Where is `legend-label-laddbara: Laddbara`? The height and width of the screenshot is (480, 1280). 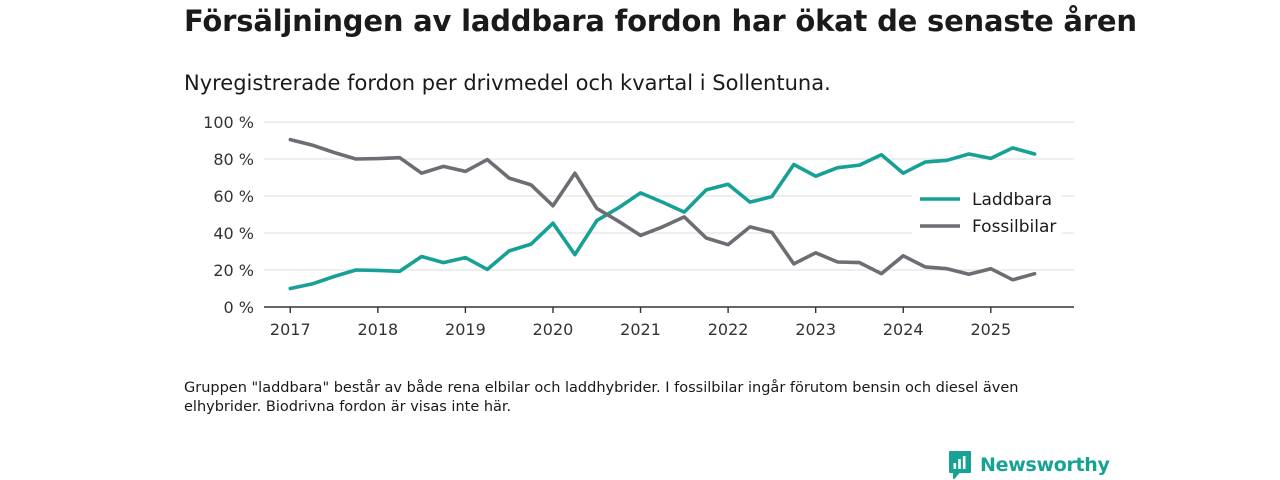 legend-label-laddbara: Laddbara is located at coordinates (1012, 200).